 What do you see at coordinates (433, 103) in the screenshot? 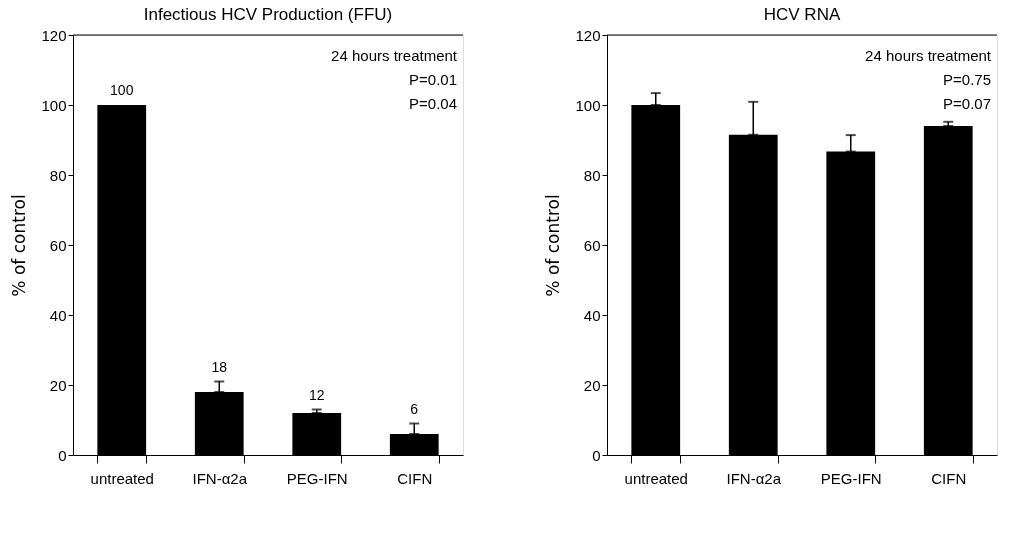
I see `annotation: P=0.04` at bounding box center [433, 103].